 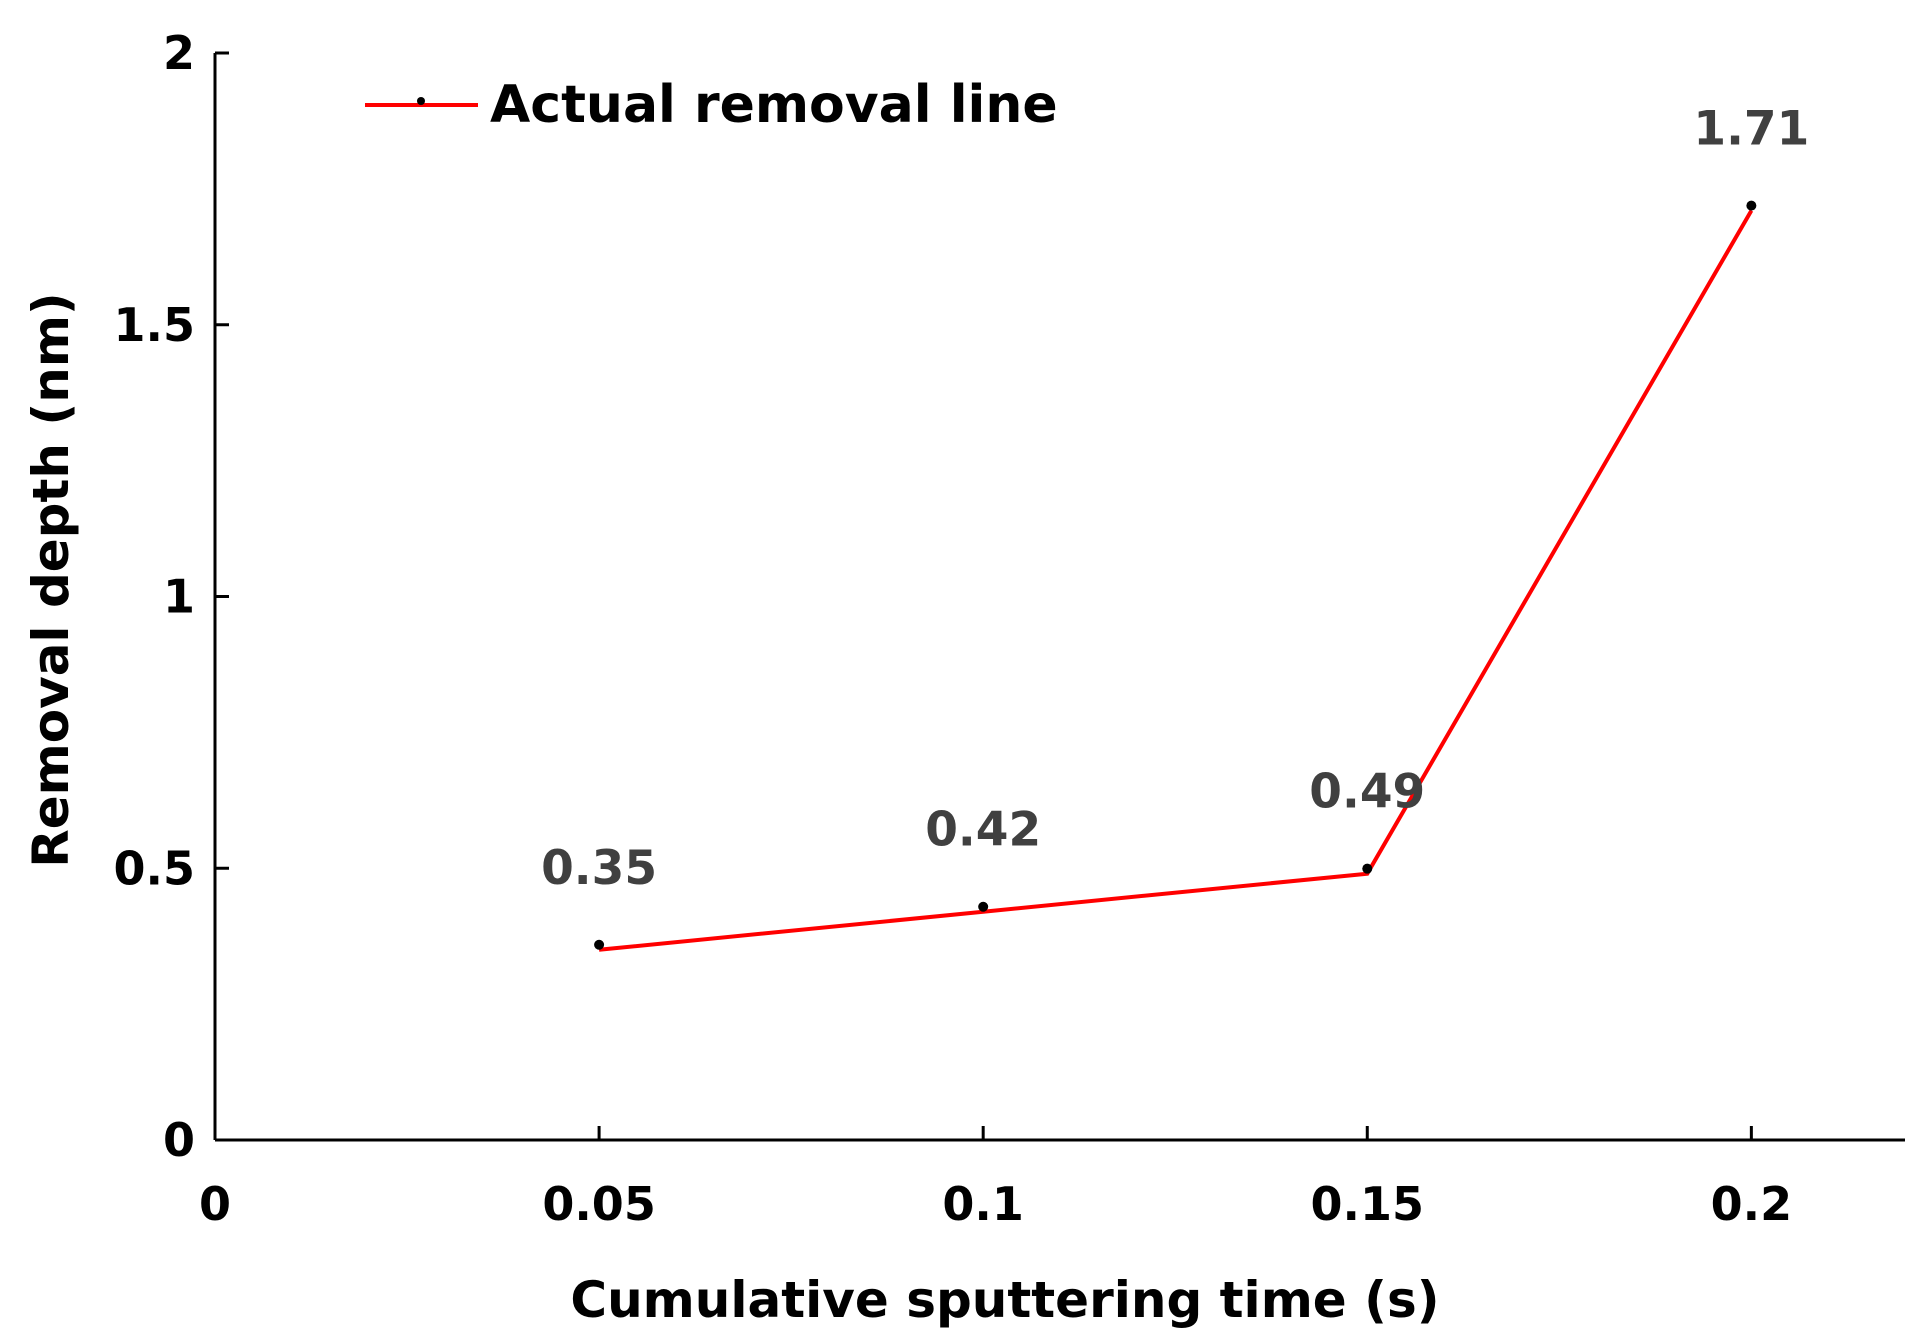 I want to click on data-label: 0.35, so click(x=599, y=868).